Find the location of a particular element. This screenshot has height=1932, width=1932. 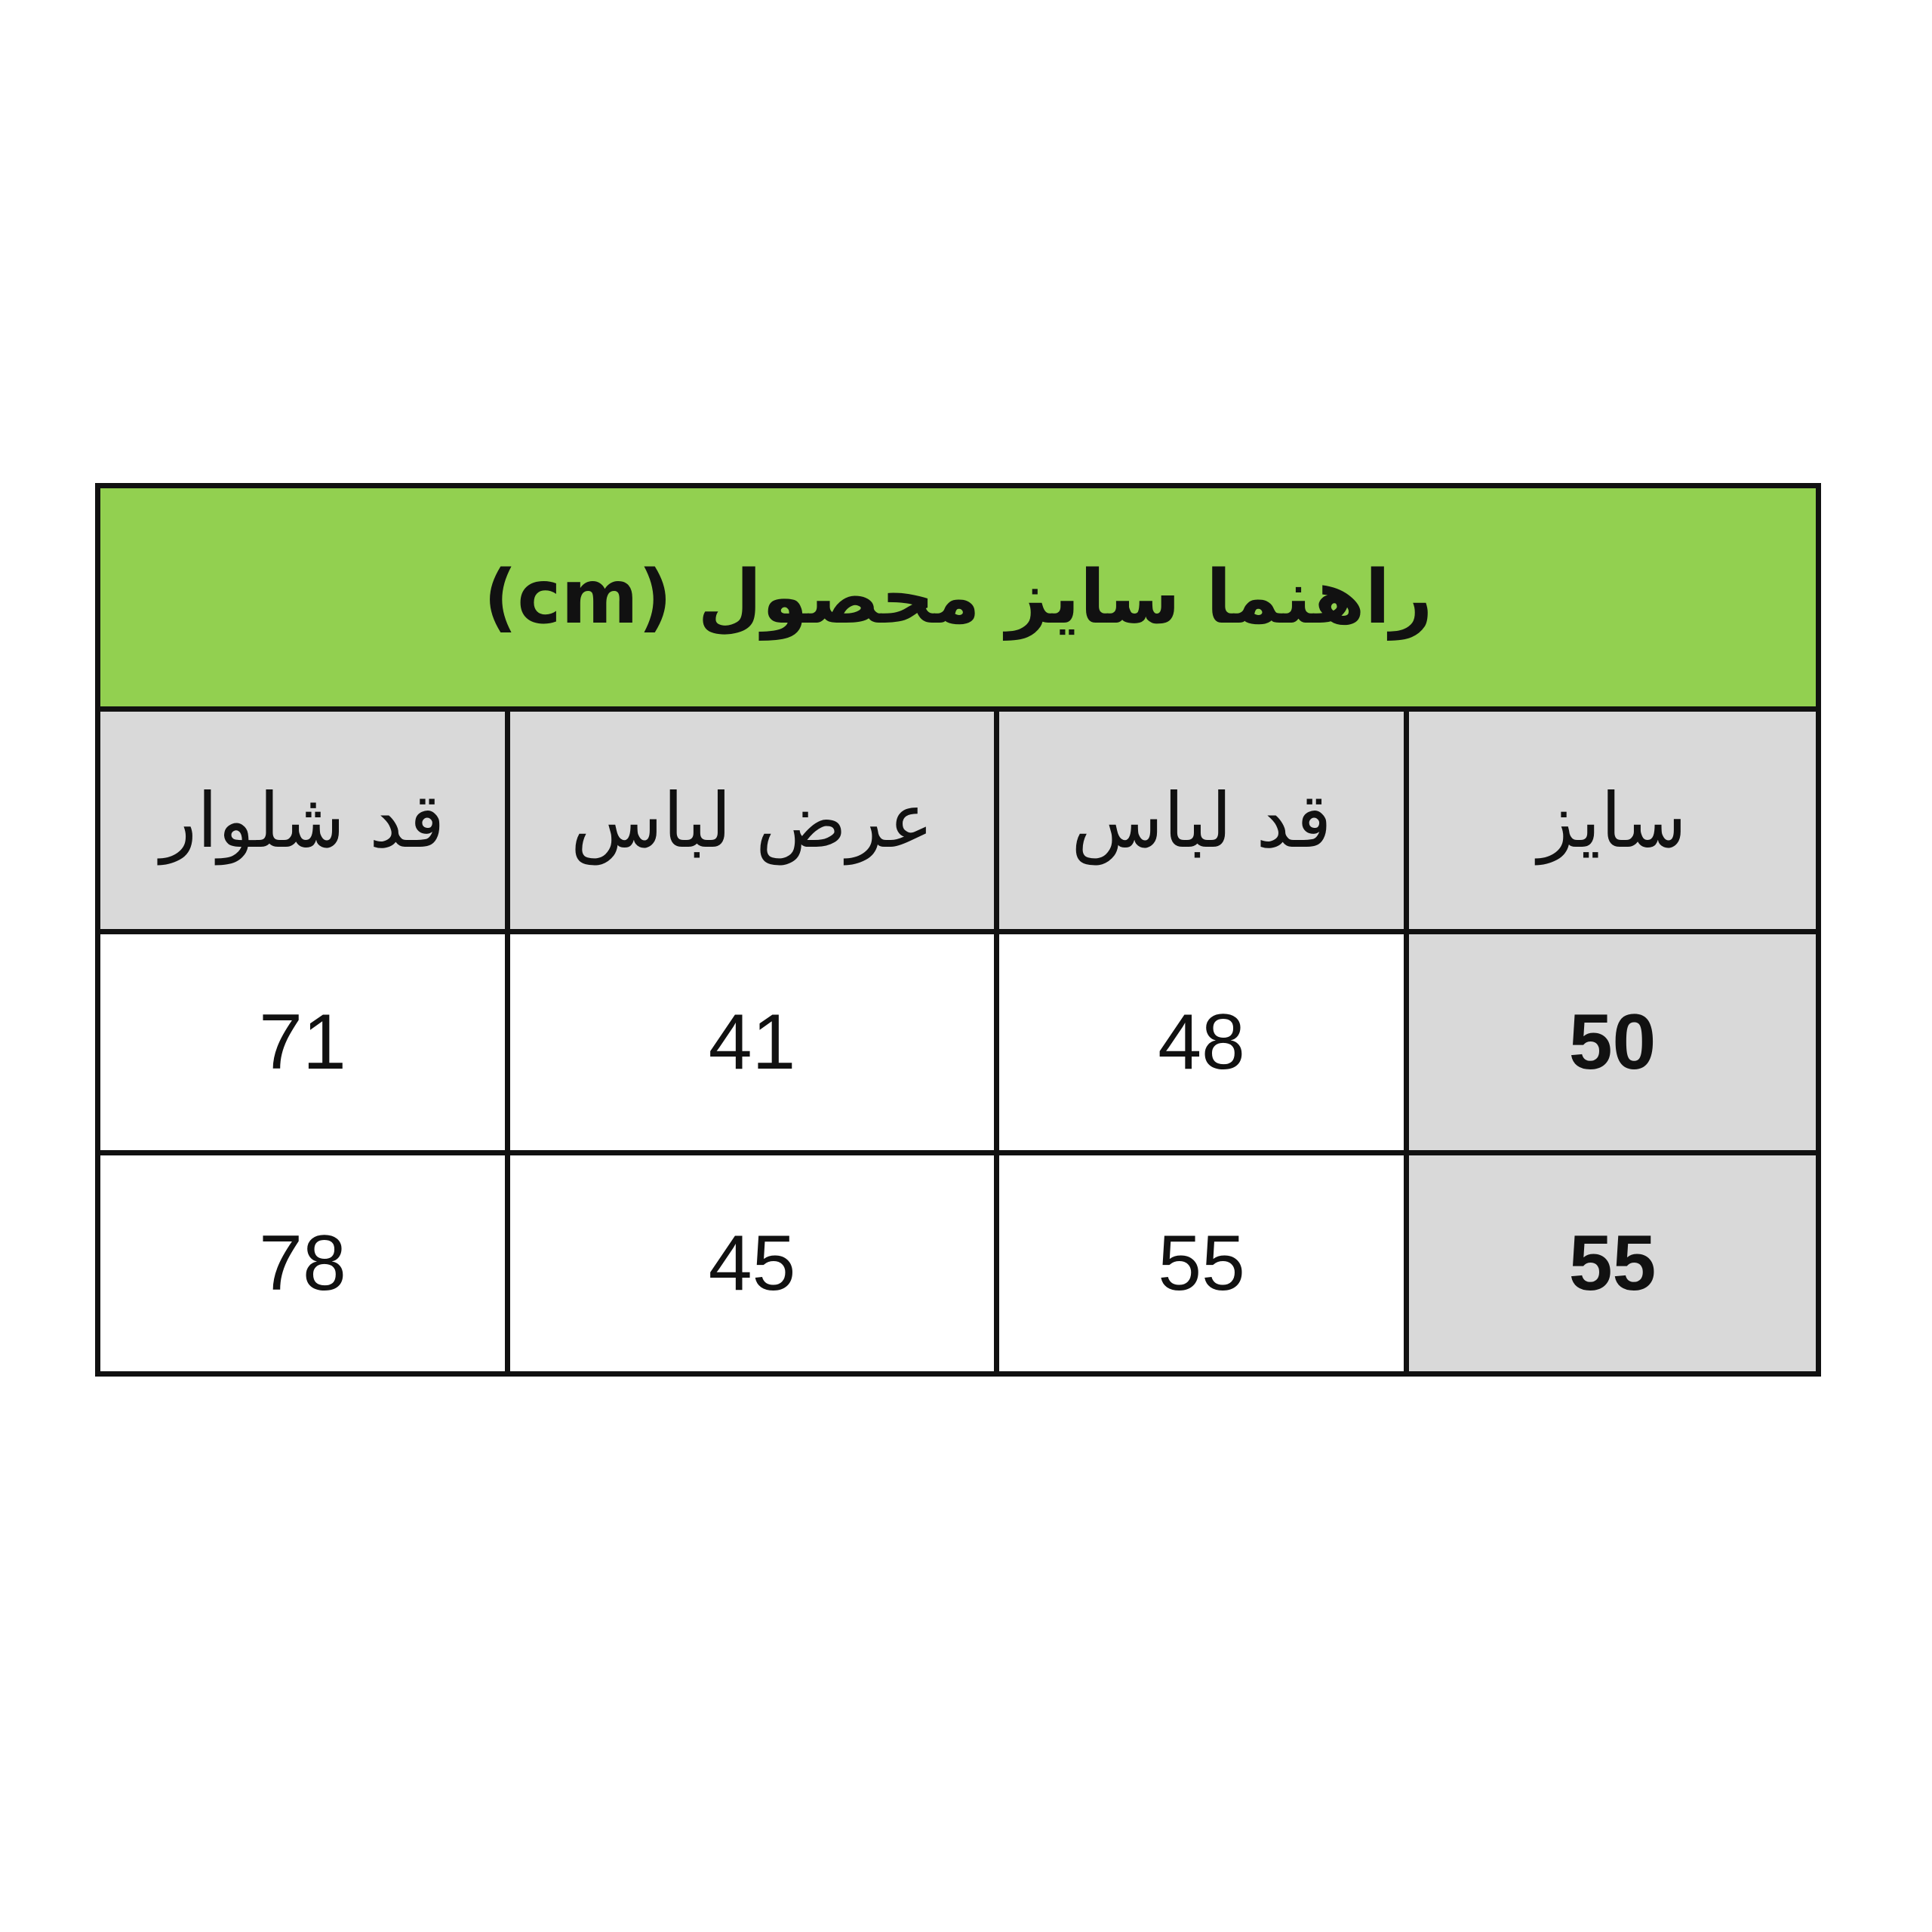

cell-garment-width: 41 is located at coordinates (752, 1042).